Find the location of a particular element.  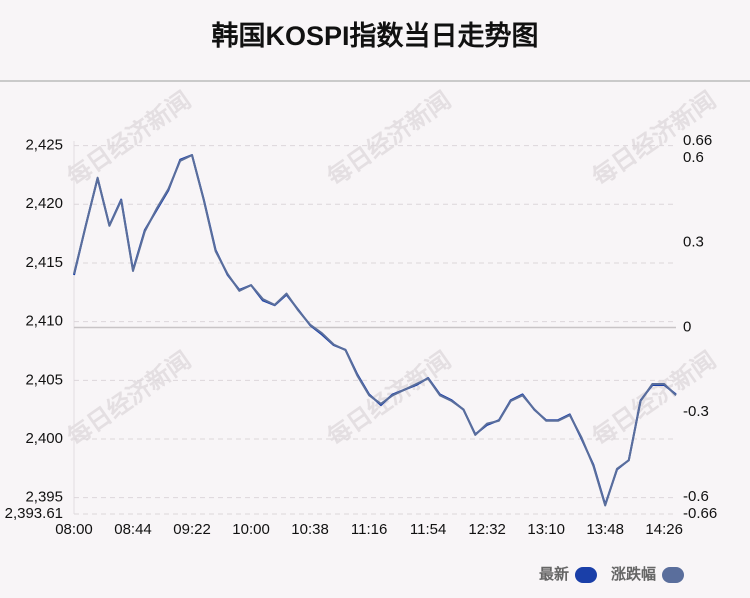

y2-tick-label: -0.66 is located at coordinates (700, 513).